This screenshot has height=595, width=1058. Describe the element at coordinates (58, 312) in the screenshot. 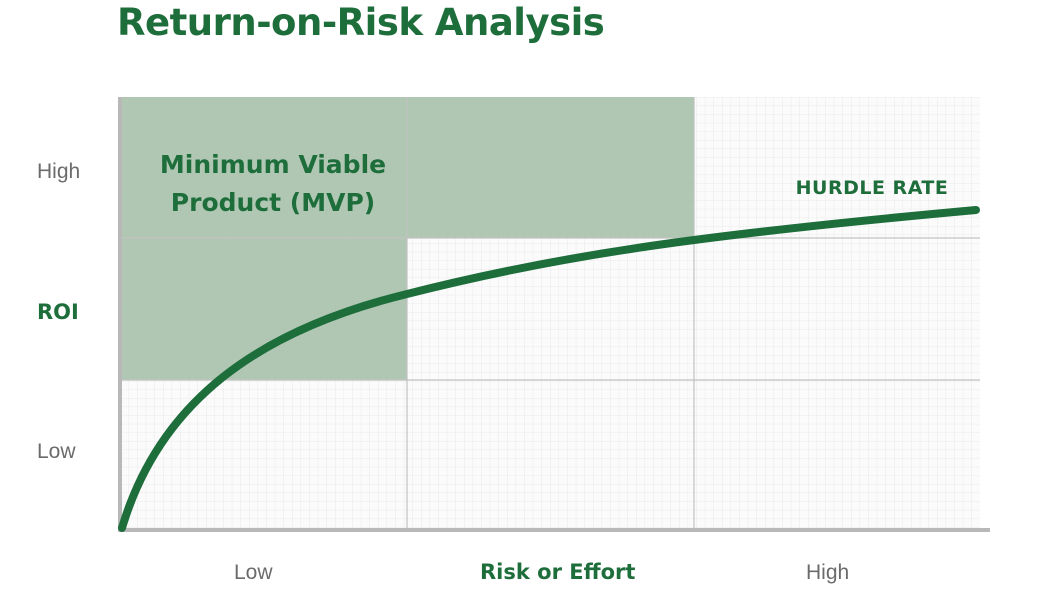

I see `y-axis-title: ROI` at that location.